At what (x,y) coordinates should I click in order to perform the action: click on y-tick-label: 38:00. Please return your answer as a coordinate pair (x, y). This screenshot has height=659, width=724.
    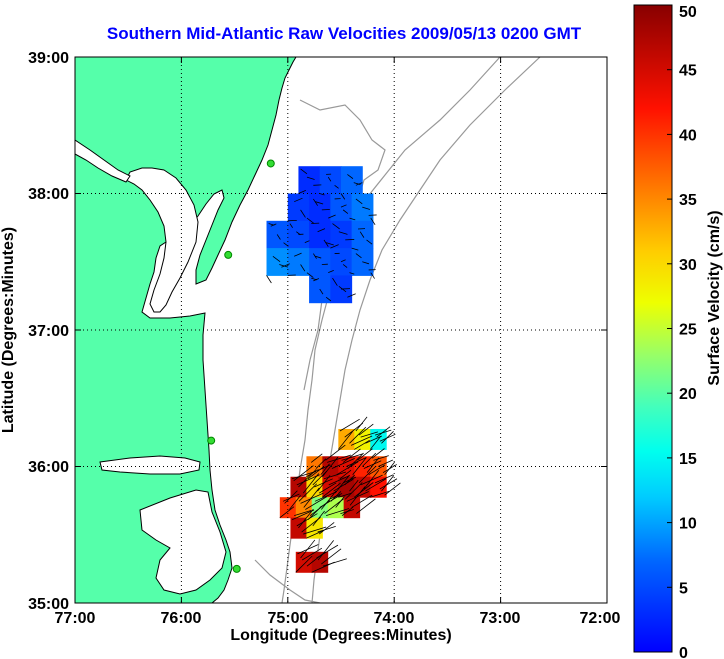
    Looking at the image, I should click on (48, 194).